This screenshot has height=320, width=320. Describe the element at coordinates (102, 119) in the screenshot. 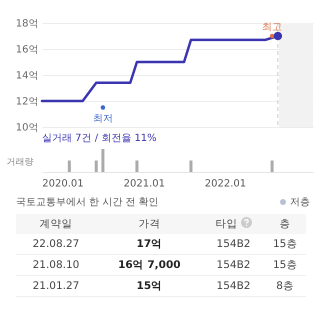

I see `annotation: 최저` at that location.